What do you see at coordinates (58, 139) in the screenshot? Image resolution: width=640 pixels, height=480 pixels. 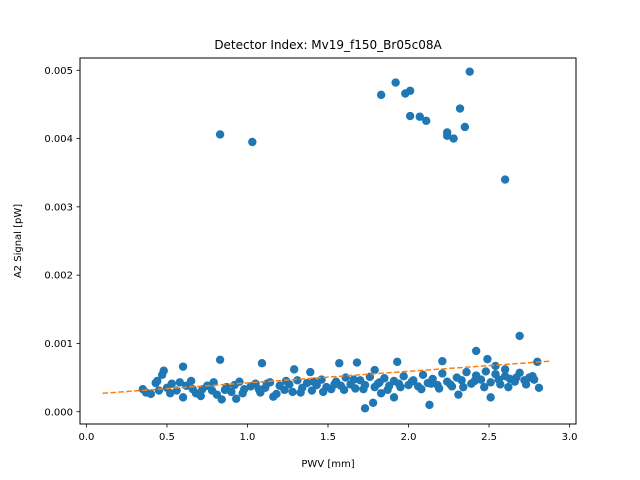 I see `y-tick-label: 0.004` at bounding box center [58, 139].